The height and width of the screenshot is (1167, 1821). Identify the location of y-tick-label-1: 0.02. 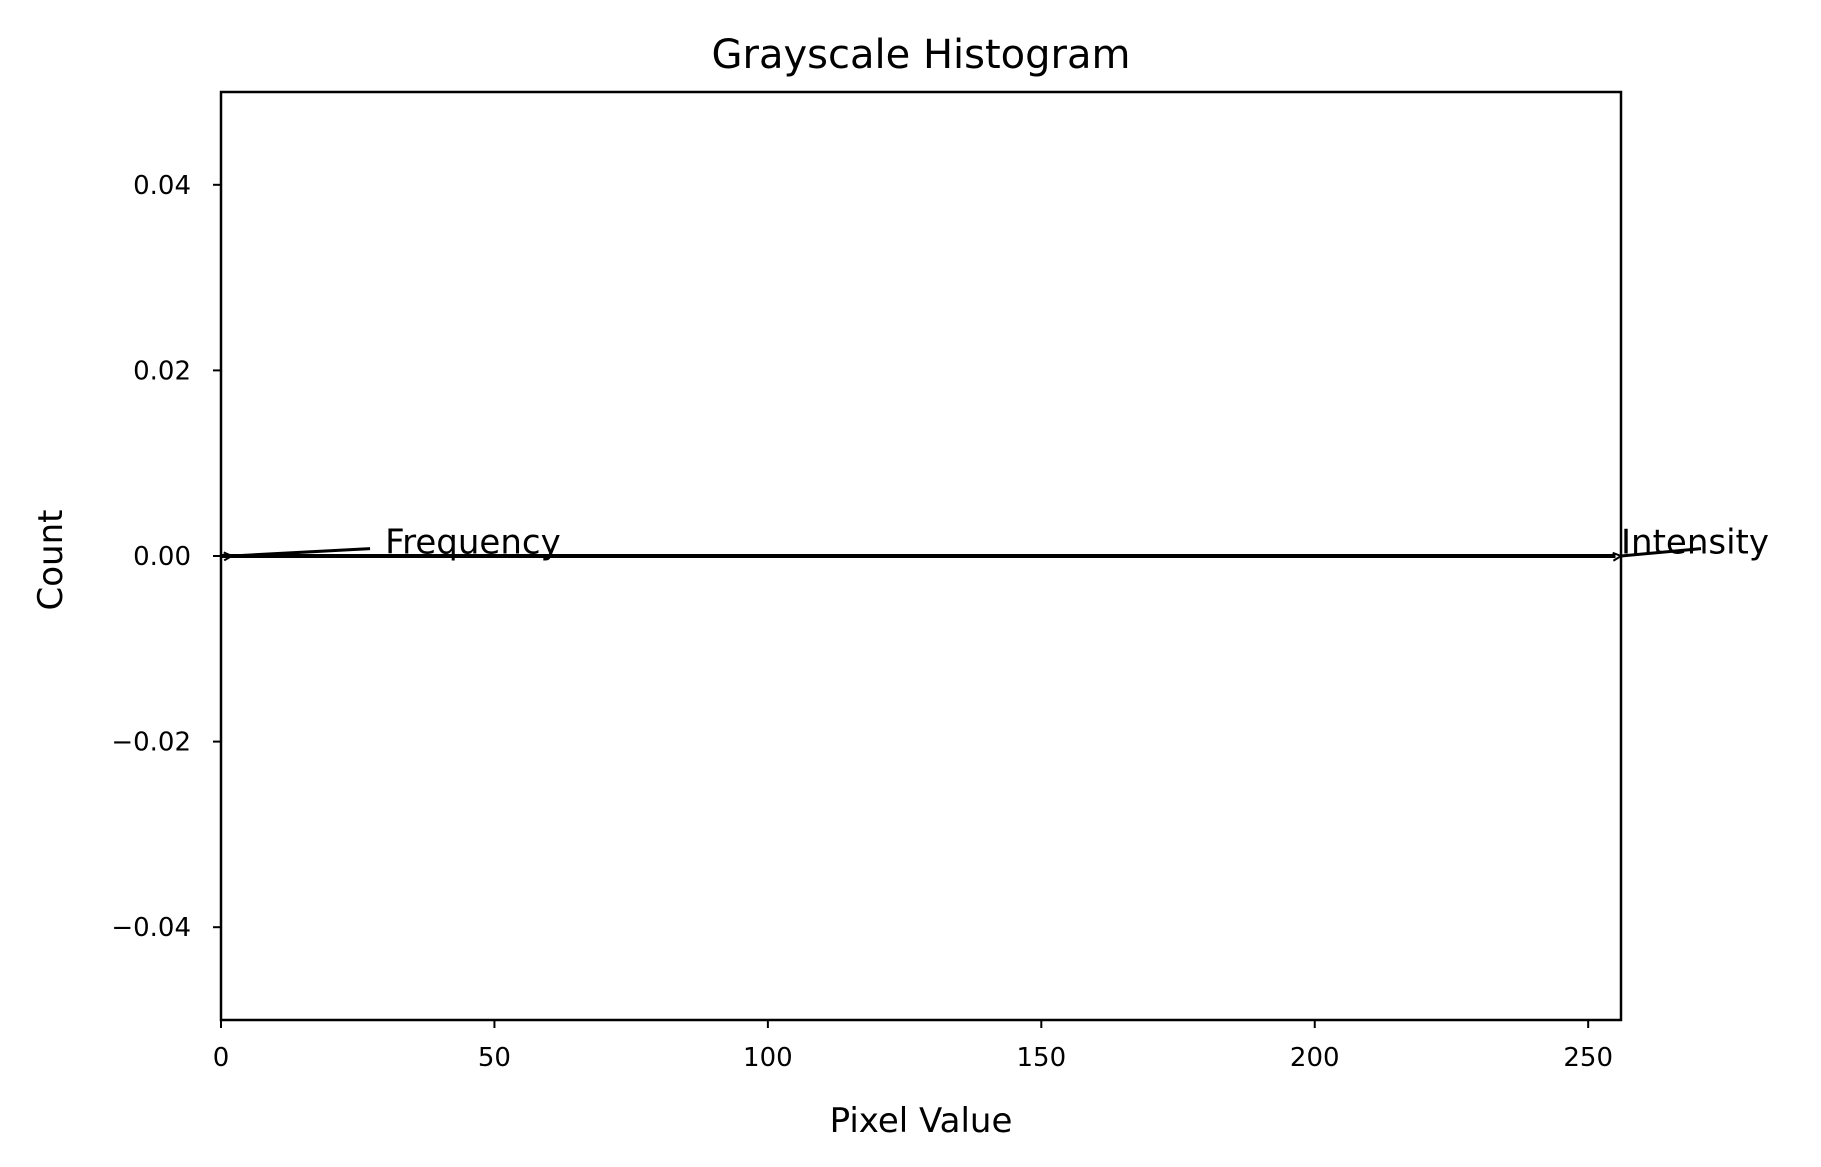
(162, 371).